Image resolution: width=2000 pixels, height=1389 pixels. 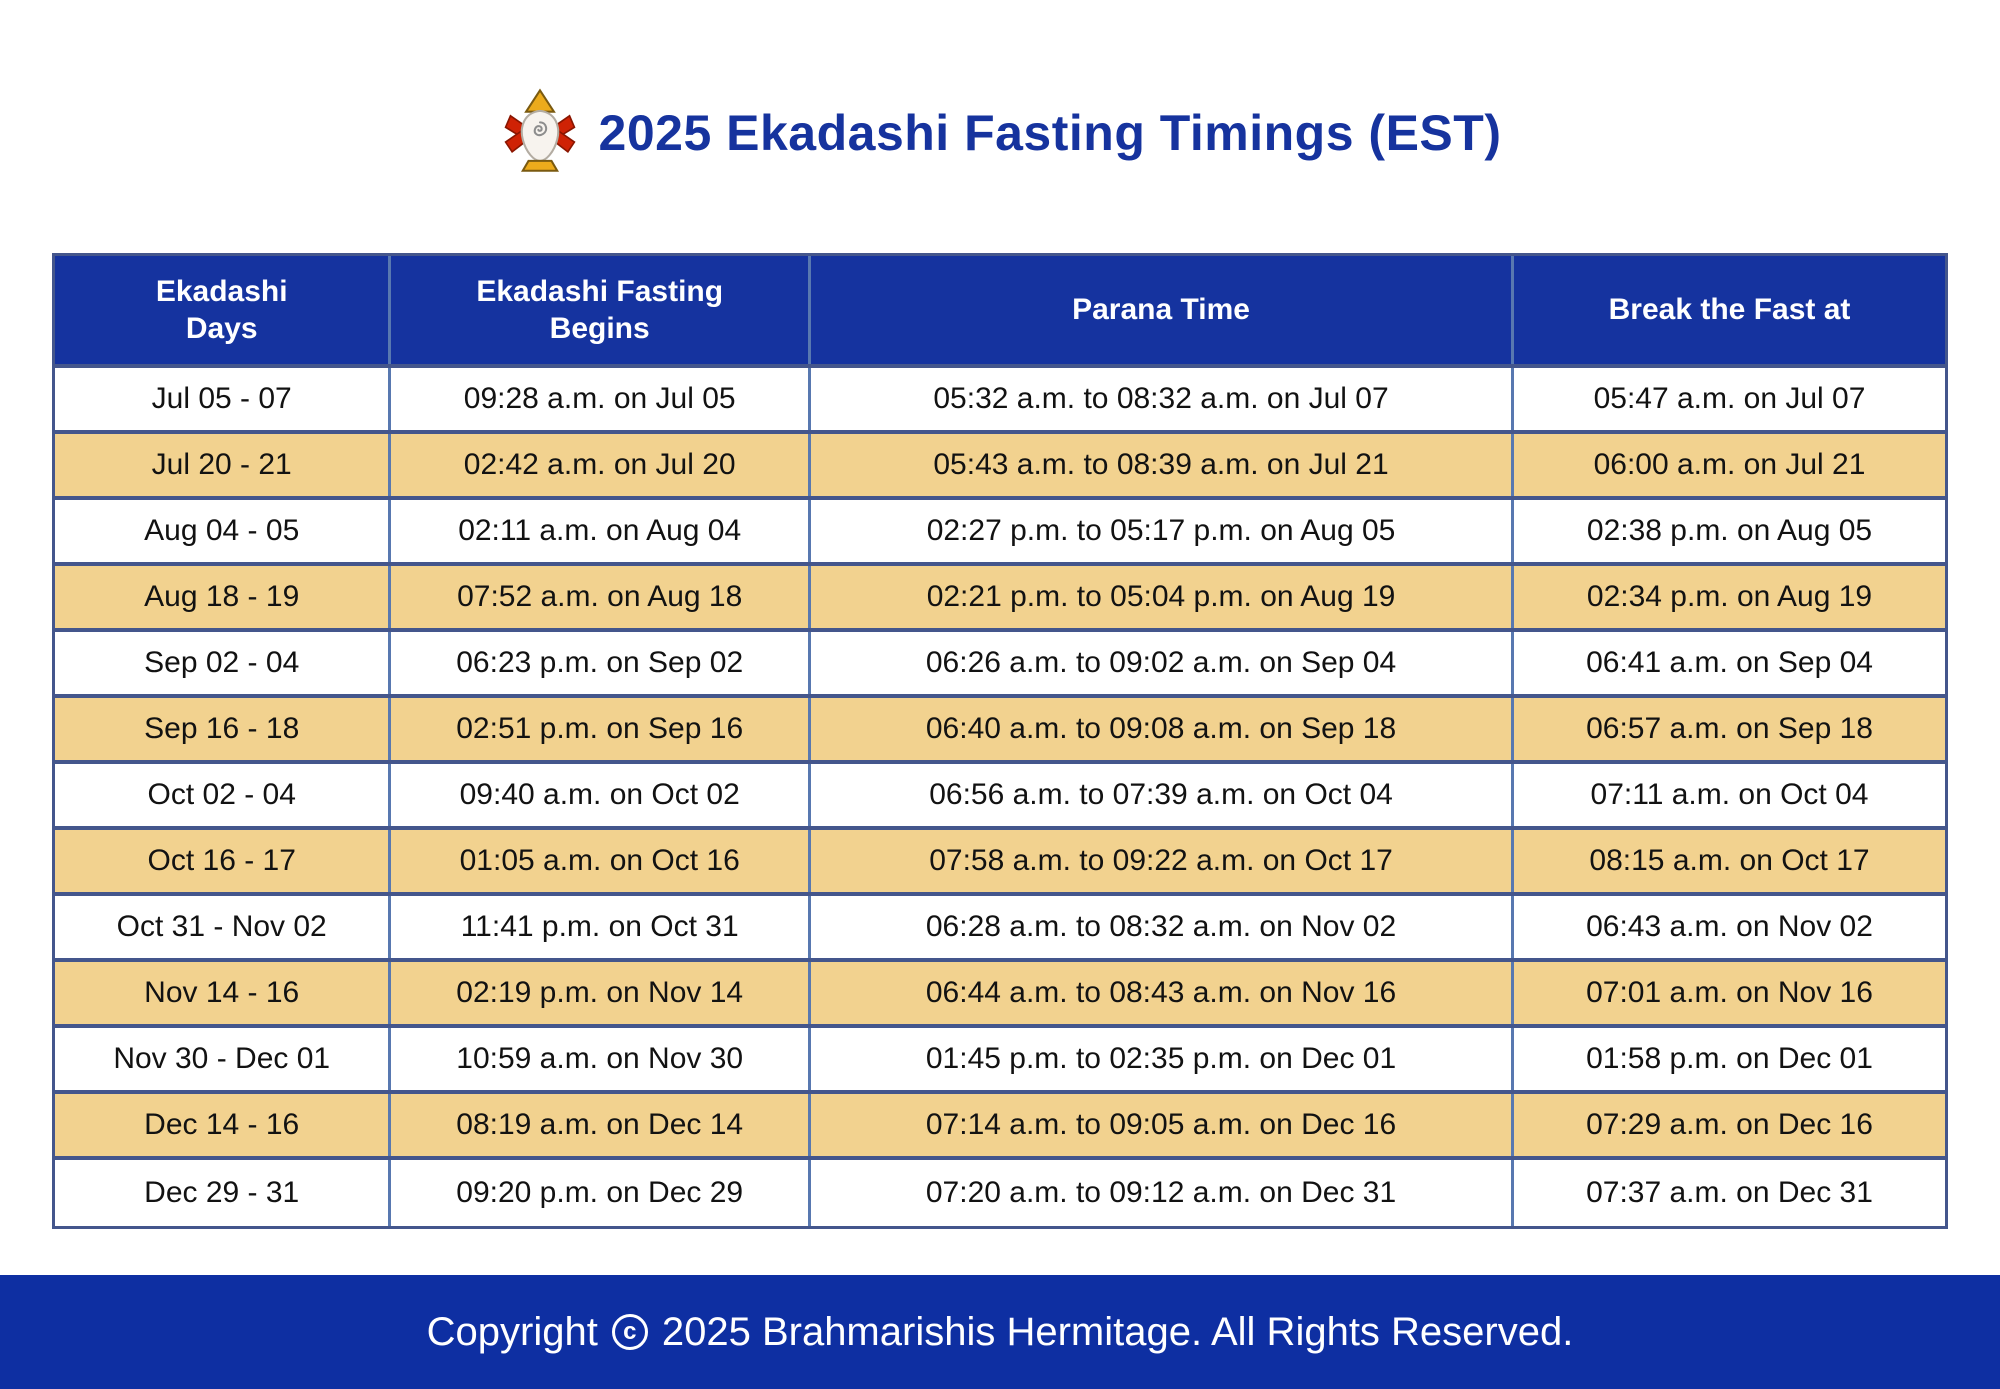 I want to click on column-header-line: Ekadashi, so click(x=221, y=291).